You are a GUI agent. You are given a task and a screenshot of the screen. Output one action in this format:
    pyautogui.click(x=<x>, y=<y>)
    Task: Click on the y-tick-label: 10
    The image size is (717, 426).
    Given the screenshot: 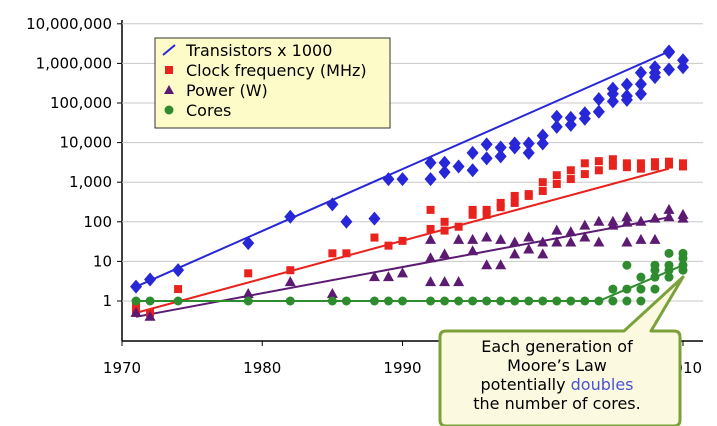 What is the action you would take?
    pyautogui.click(x=102, y=261)
    